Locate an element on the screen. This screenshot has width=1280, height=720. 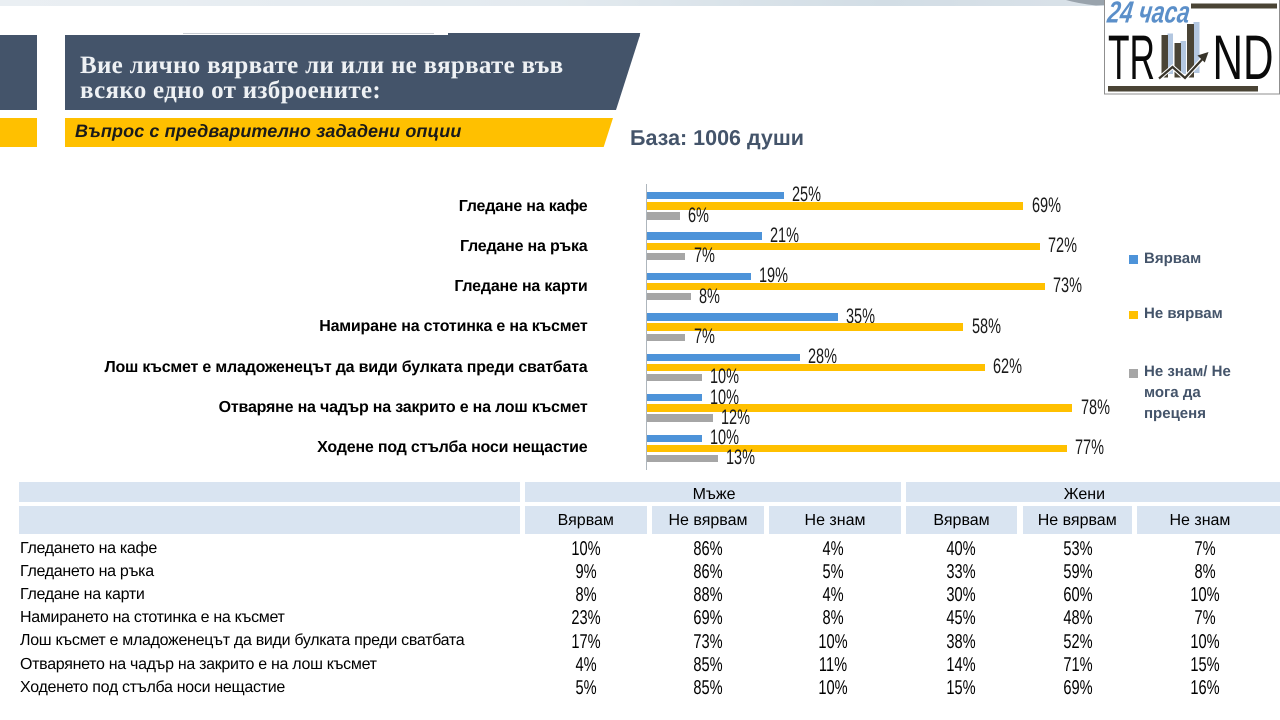
svg-text: 24 часа is located at coordinates (1149, 15).